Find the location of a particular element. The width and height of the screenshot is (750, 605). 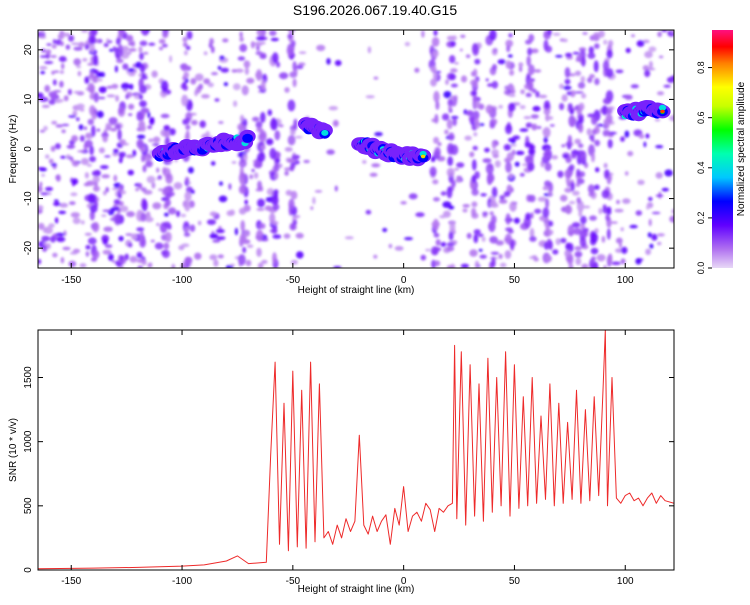

y-tick-label: 0 is located at coordinates (28, 570).